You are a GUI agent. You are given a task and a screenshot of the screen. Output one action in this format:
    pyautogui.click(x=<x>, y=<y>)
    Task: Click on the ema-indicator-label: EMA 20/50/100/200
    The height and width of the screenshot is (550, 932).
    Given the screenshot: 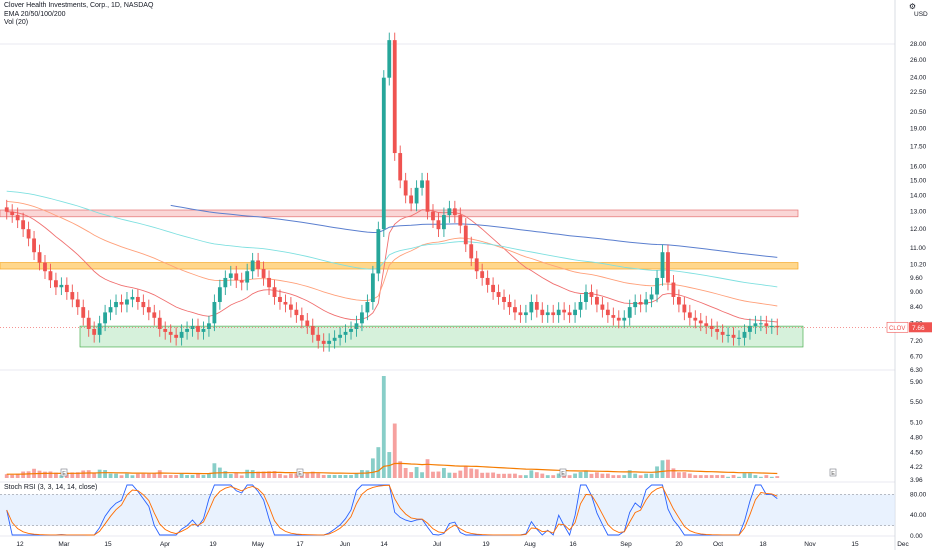 What is the action you would take?
    pyautogui.click(x=35, y=14)
    